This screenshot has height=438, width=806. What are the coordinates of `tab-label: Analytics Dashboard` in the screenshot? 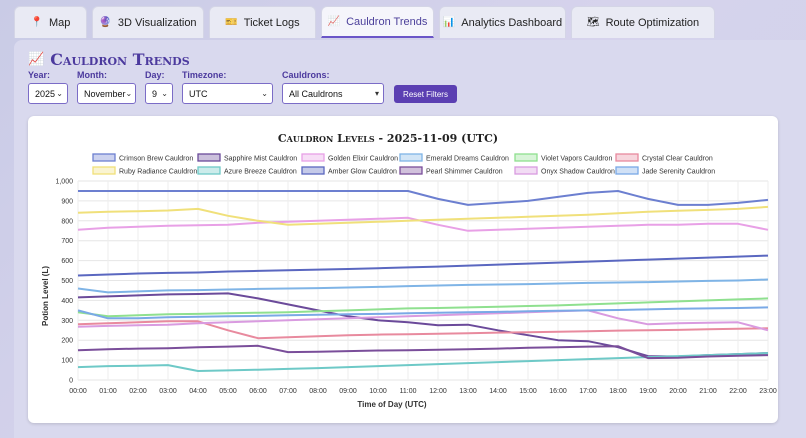 It's located at (512, 22).